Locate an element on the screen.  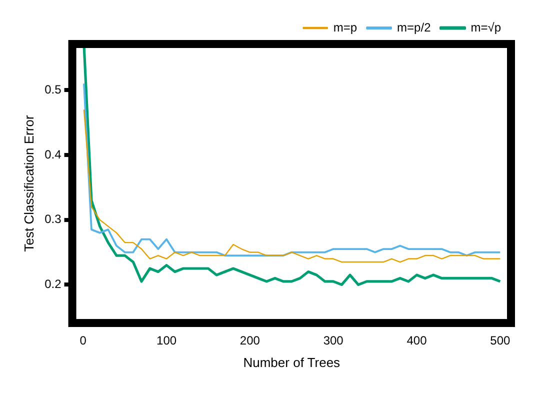
x-tick-label: 100 is located at coordinates (166, 341).